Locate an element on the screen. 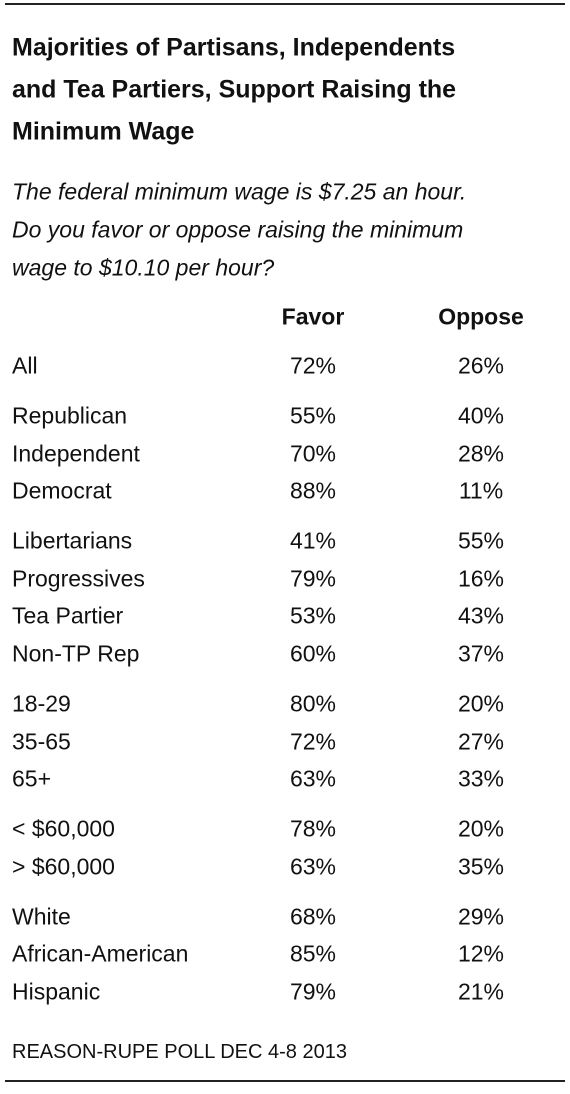 This screenshot has height=1094, width=570. favor-value: 88% is located at coordinates (313, 490).